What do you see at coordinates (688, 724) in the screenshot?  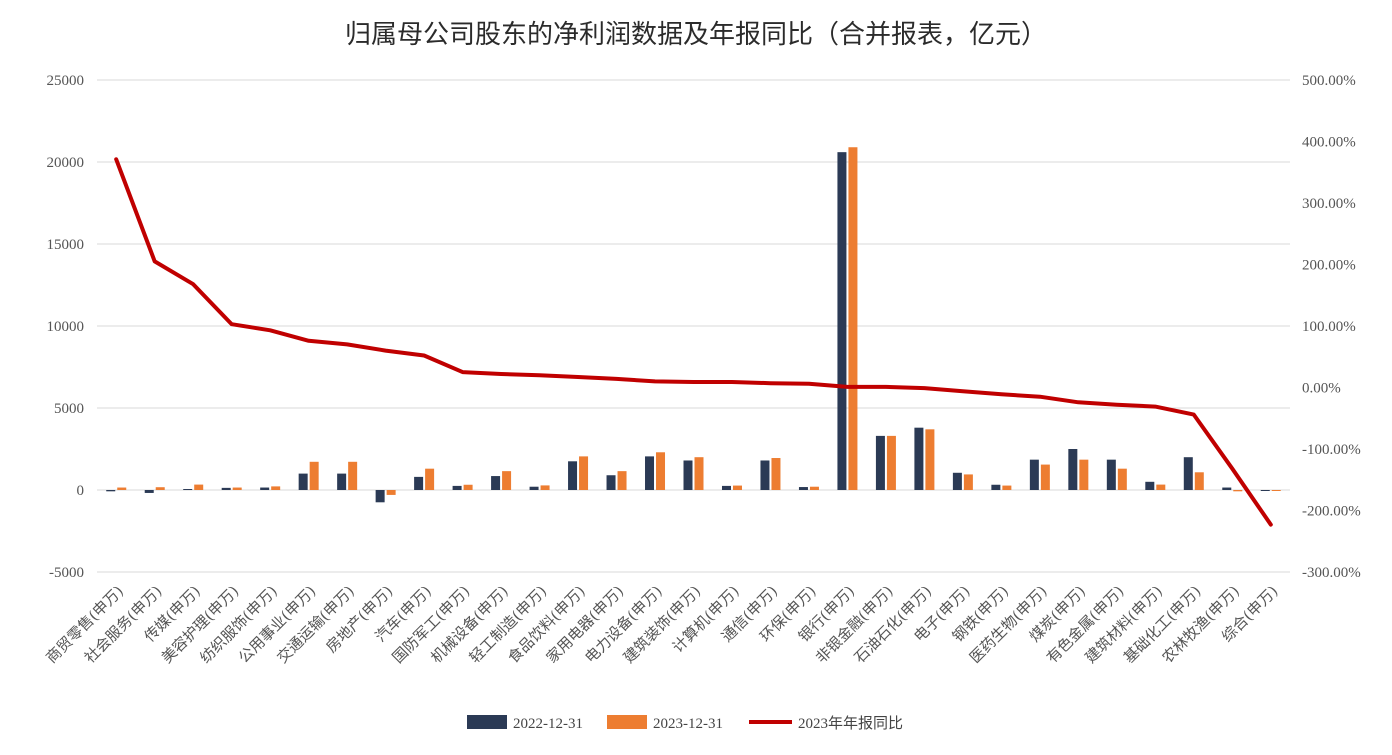 I see `legend-label-2023: 2023-12-31` at bounding box center [688, 724].